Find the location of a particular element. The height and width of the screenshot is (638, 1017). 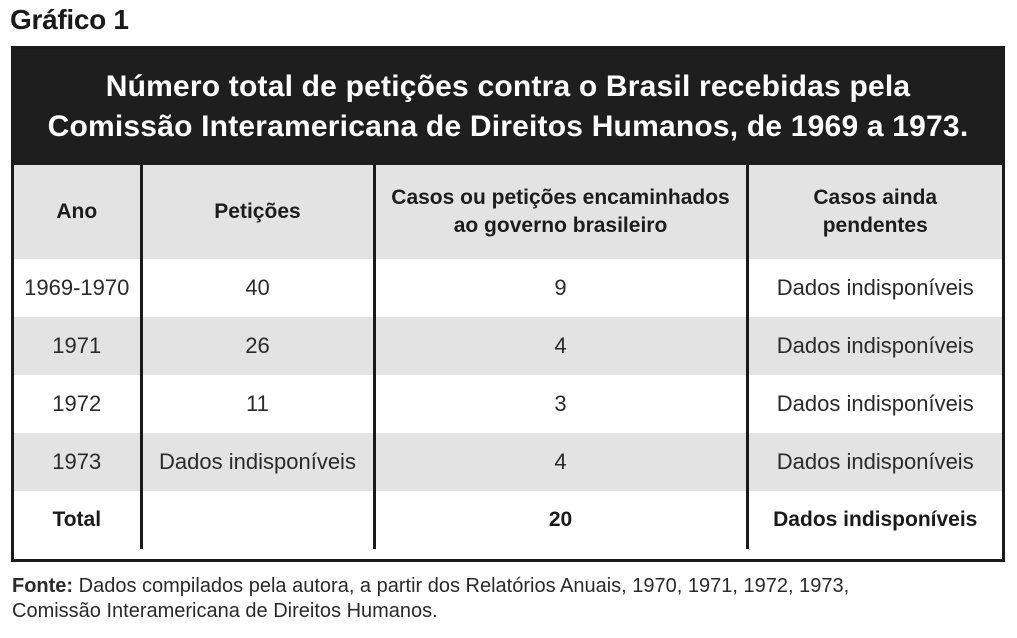

table-total-row: Total 20 Dados indisponíveis is located at coordinates (508, 520).